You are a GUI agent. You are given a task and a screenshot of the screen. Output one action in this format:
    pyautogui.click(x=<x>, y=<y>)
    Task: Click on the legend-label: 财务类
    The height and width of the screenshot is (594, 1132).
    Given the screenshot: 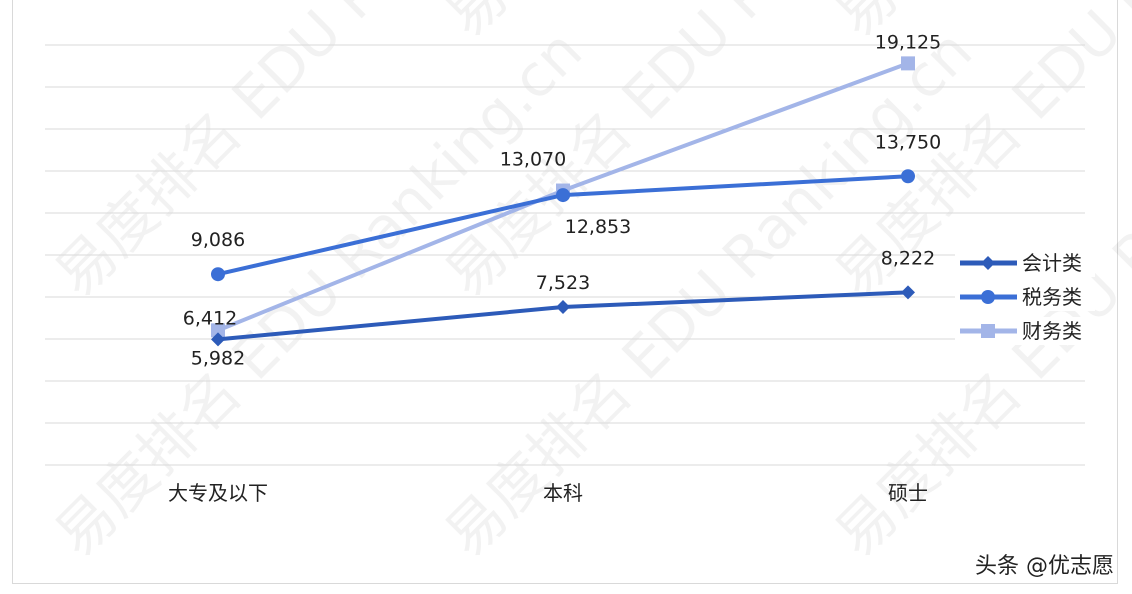 What is the action you would take?
    pyautogui.click(x=1052, y=331)
    